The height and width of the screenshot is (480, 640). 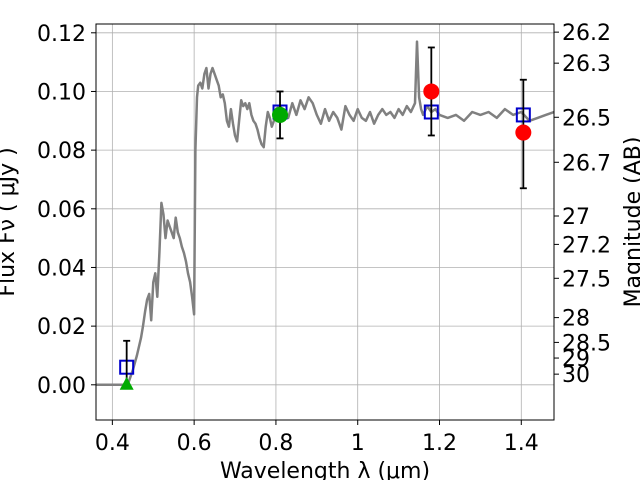 I want to click on y2-tick-label: 28.5, so click(x=586, y=343).